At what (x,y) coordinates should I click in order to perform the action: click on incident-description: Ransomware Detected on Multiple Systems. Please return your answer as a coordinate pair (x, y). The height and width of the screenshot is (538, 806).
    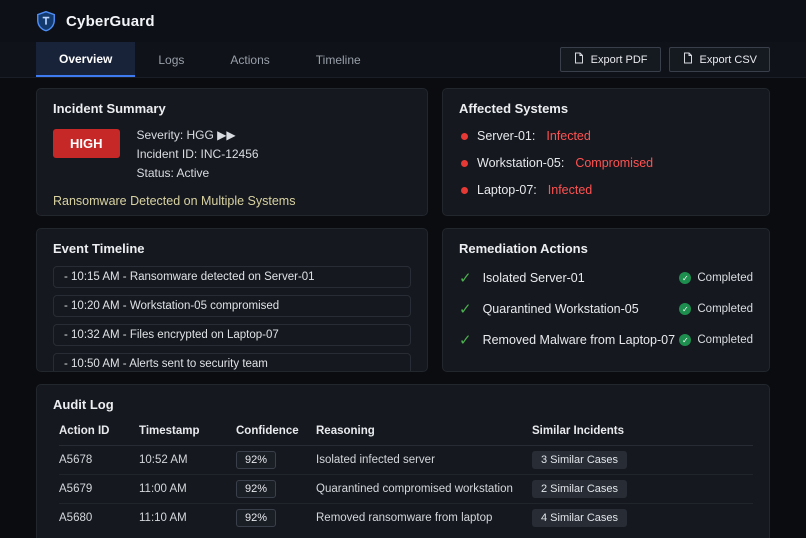
    Looking at the image, I should click on (174, 201).